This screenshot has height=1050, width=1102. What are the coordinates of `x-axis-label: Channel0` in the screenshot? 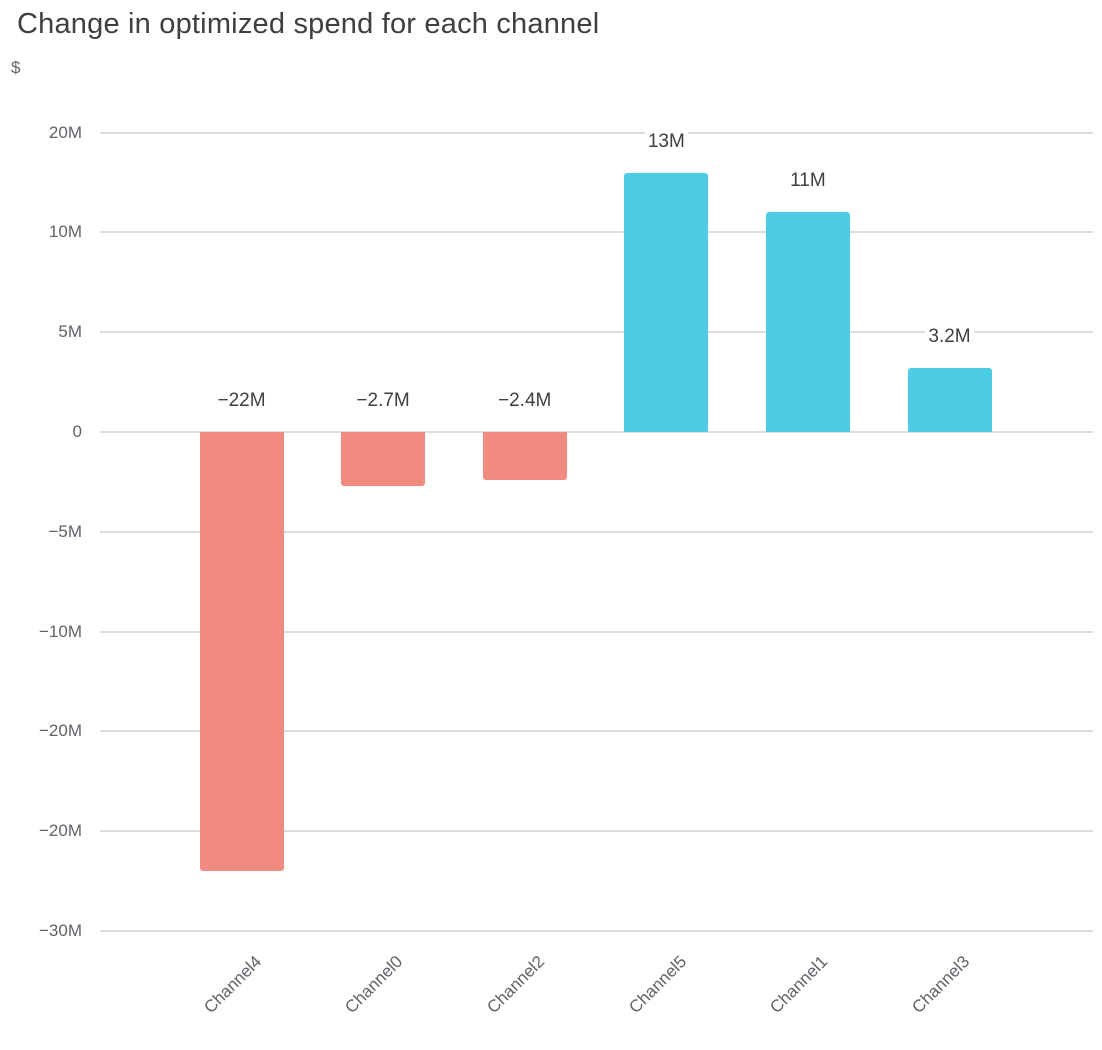 It's located at (374, 984).